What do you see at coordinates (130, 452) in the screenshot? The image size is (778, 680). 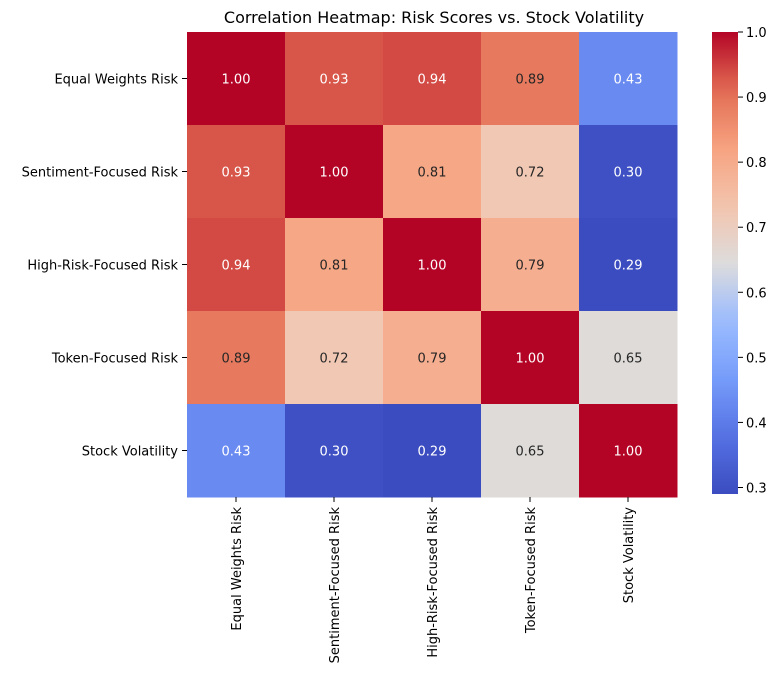 I see `row-label-stock-volatility: Stock Volatility` at bounding box center [130, 452].